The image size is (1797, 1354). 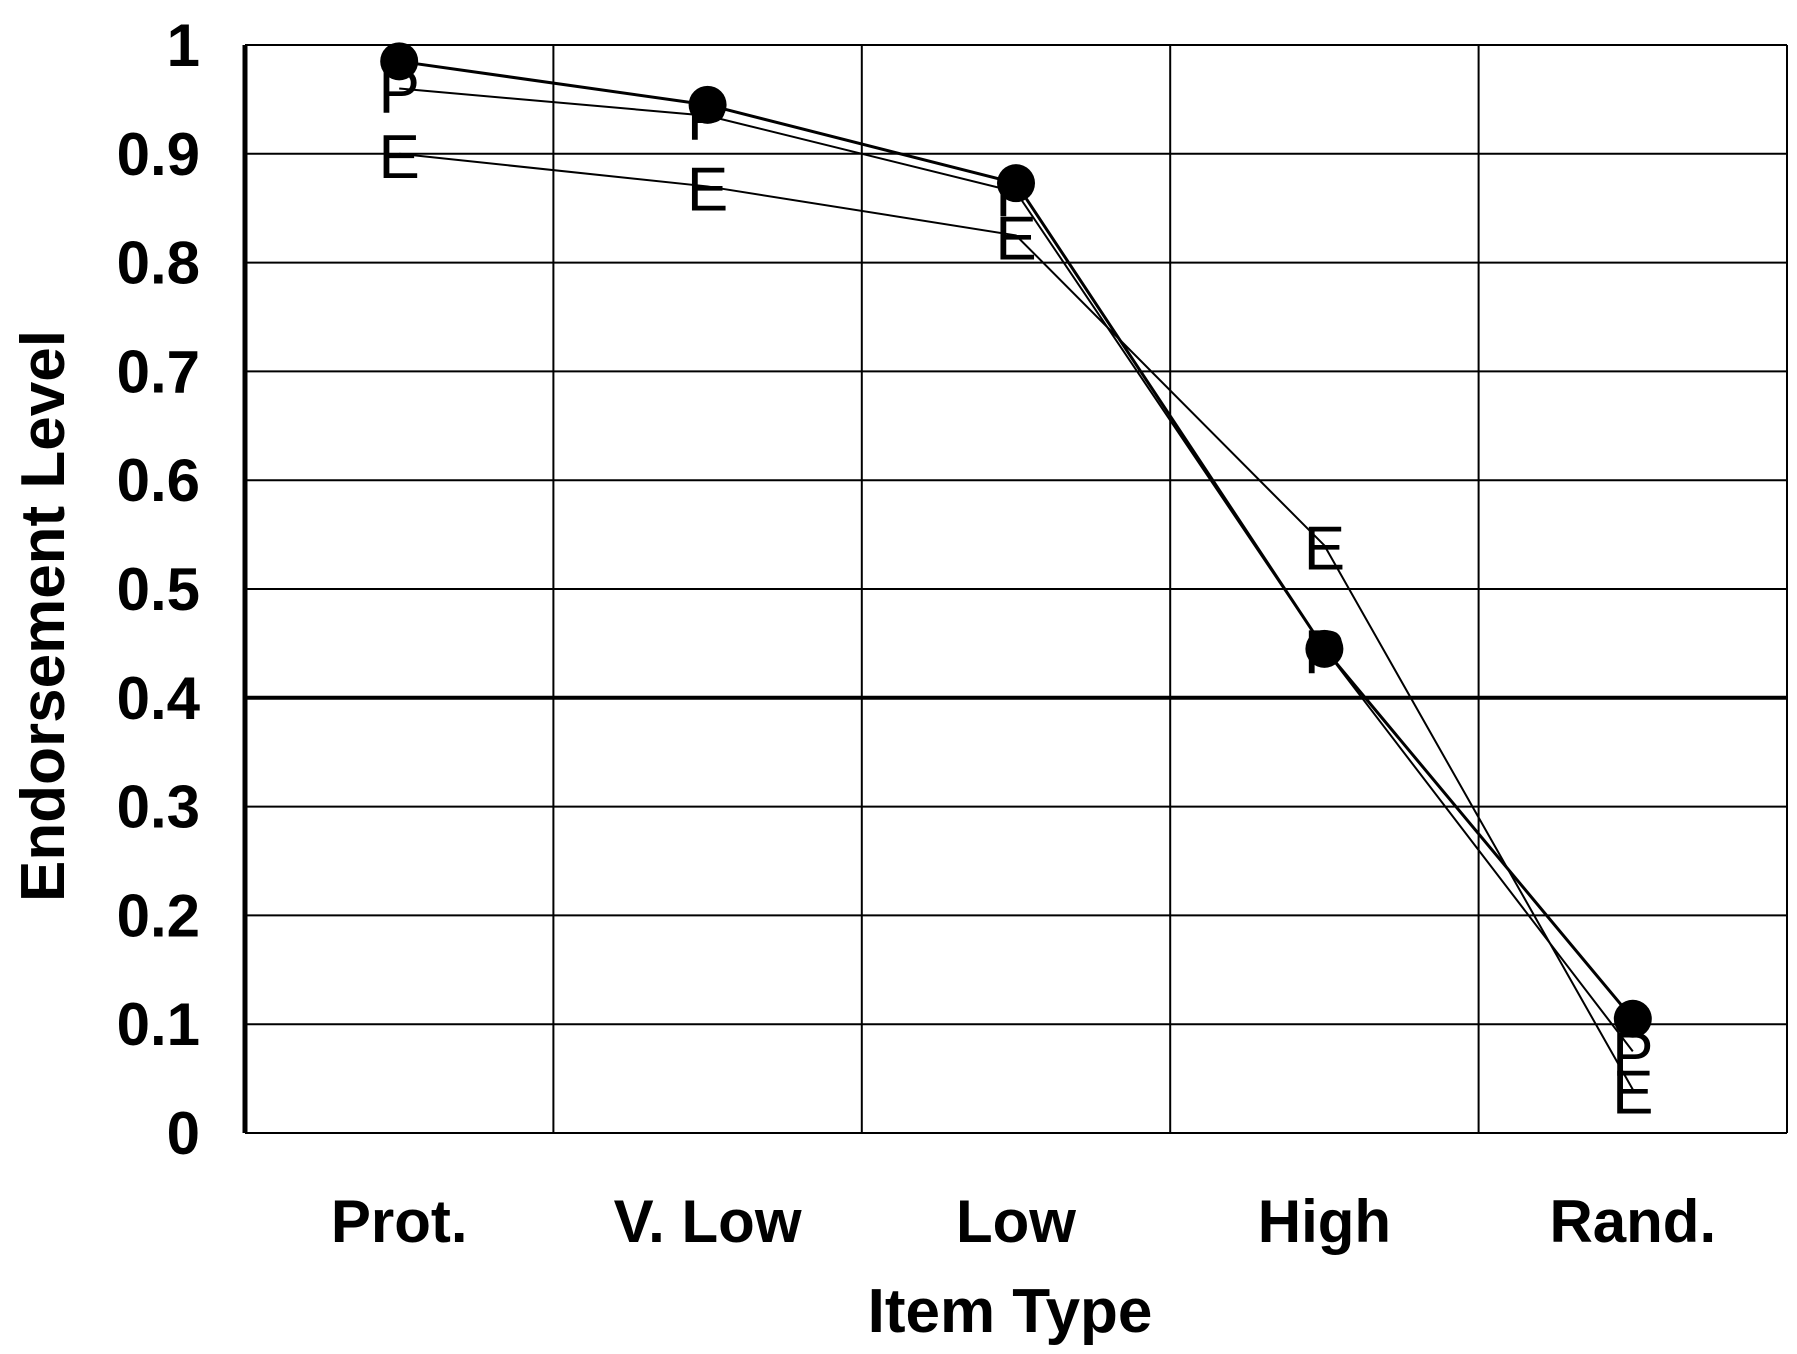 What do you see at coordinates (158, 1024) in the screenshot?
I see `y-tick-label: 0.1` at bounding box center [158, 1024].